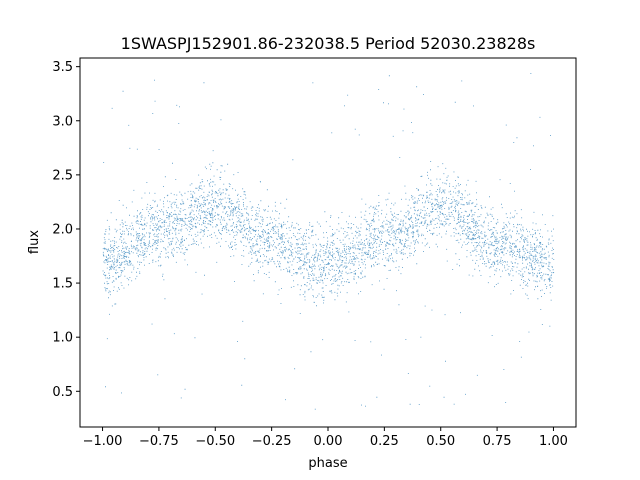  I want to click on y-axis-ticks: 0.5 1.0 1.5 2.0 2.5 3.0 3.5, so click(66, 230).